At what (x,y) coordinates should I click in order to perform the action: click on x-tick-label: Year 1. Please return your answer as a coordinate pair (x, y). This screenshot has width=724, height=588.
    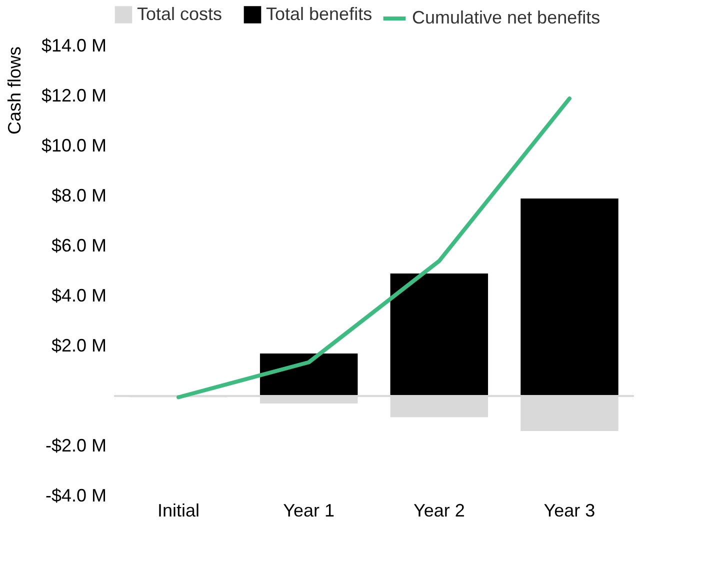
    Looking at the image, I should click on (309, 510).